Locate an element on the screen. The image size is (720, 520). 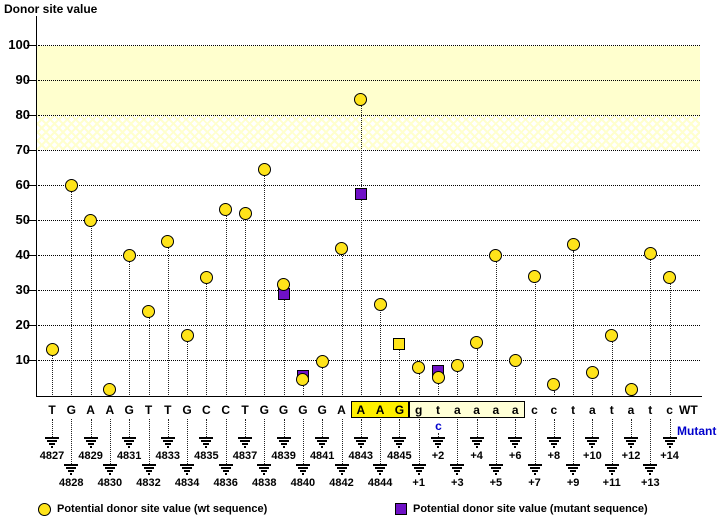
position-label: 4830 is located at coordinates (110, 483).